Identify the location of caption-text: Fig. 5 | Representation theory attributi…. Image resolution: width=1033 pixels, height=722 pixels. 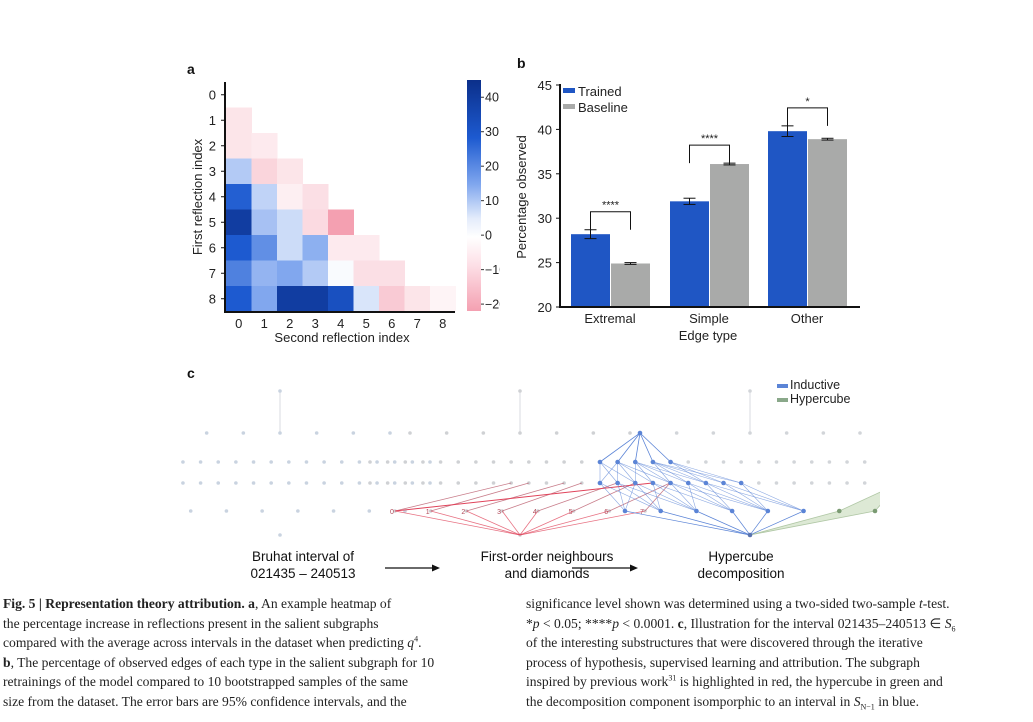
(129, 603).